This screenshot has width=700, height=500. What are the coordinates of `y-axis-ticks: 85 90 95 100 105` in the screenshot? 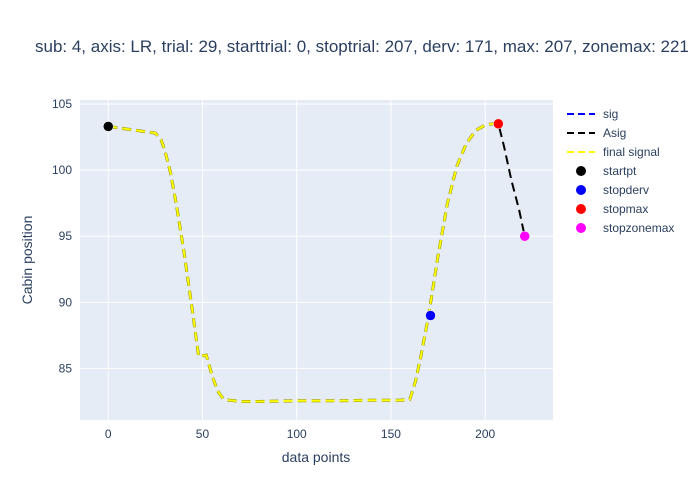 It's located at (62, 236).